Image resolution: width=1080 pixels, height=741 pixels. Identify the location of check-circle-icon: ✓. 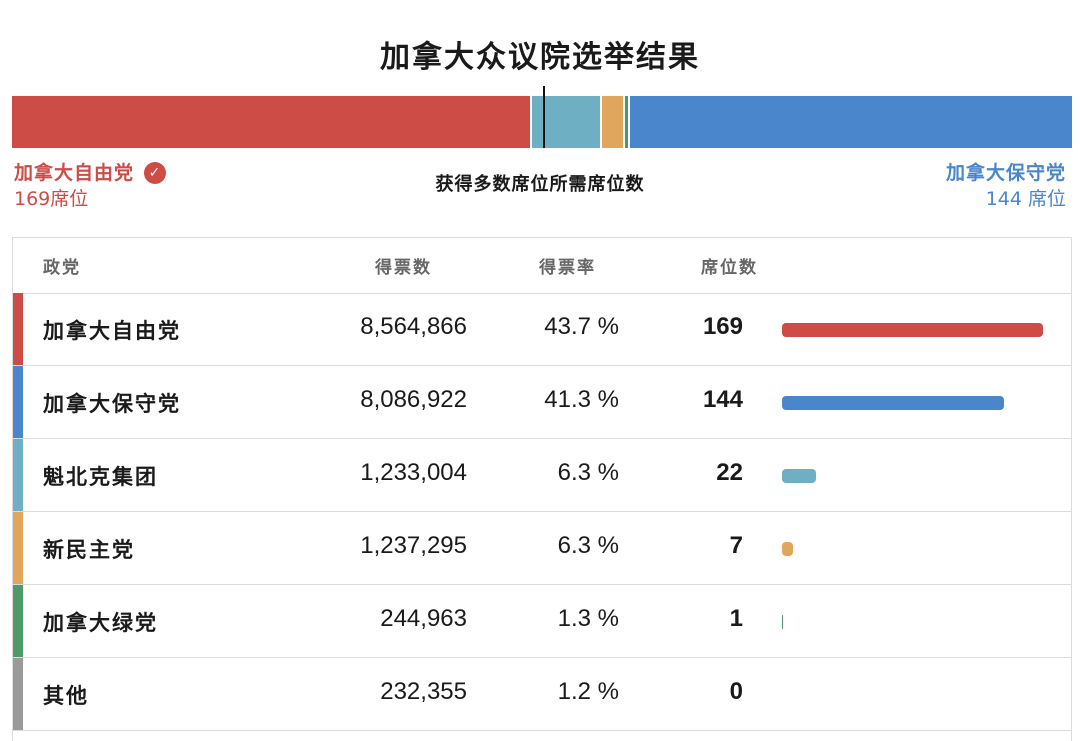
(155, 173).